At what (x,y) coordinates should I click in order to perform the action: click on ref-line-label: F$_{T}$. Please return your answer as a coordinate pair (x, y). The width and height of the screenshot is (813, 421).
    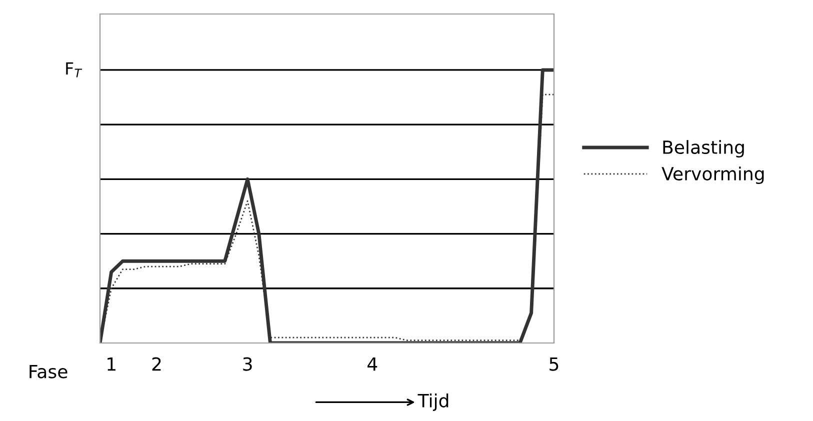
    Looking at the image, I should click on (74, 70).